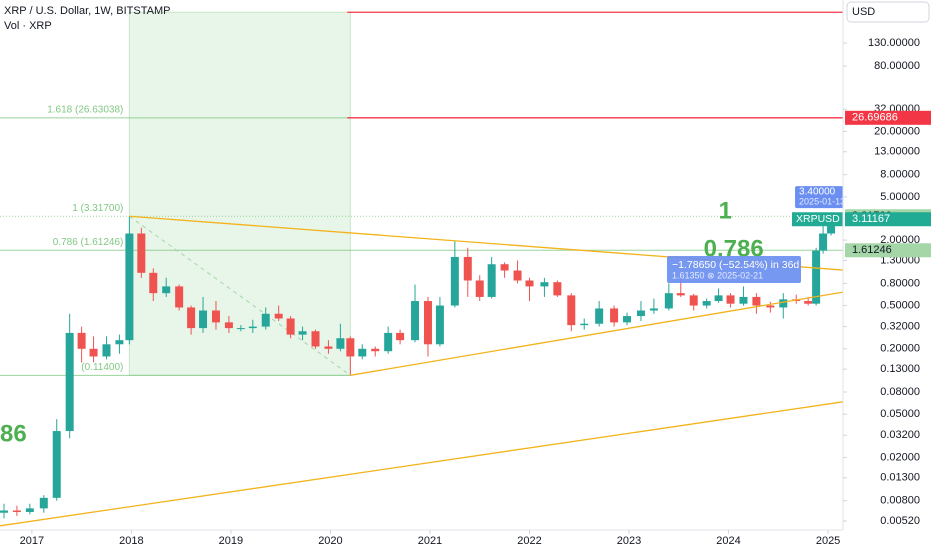 The height and width of the screenshot is (550, 932). Describe the element at coordinates (888, 12) in the screenshot. I see `currency-box` at that location.